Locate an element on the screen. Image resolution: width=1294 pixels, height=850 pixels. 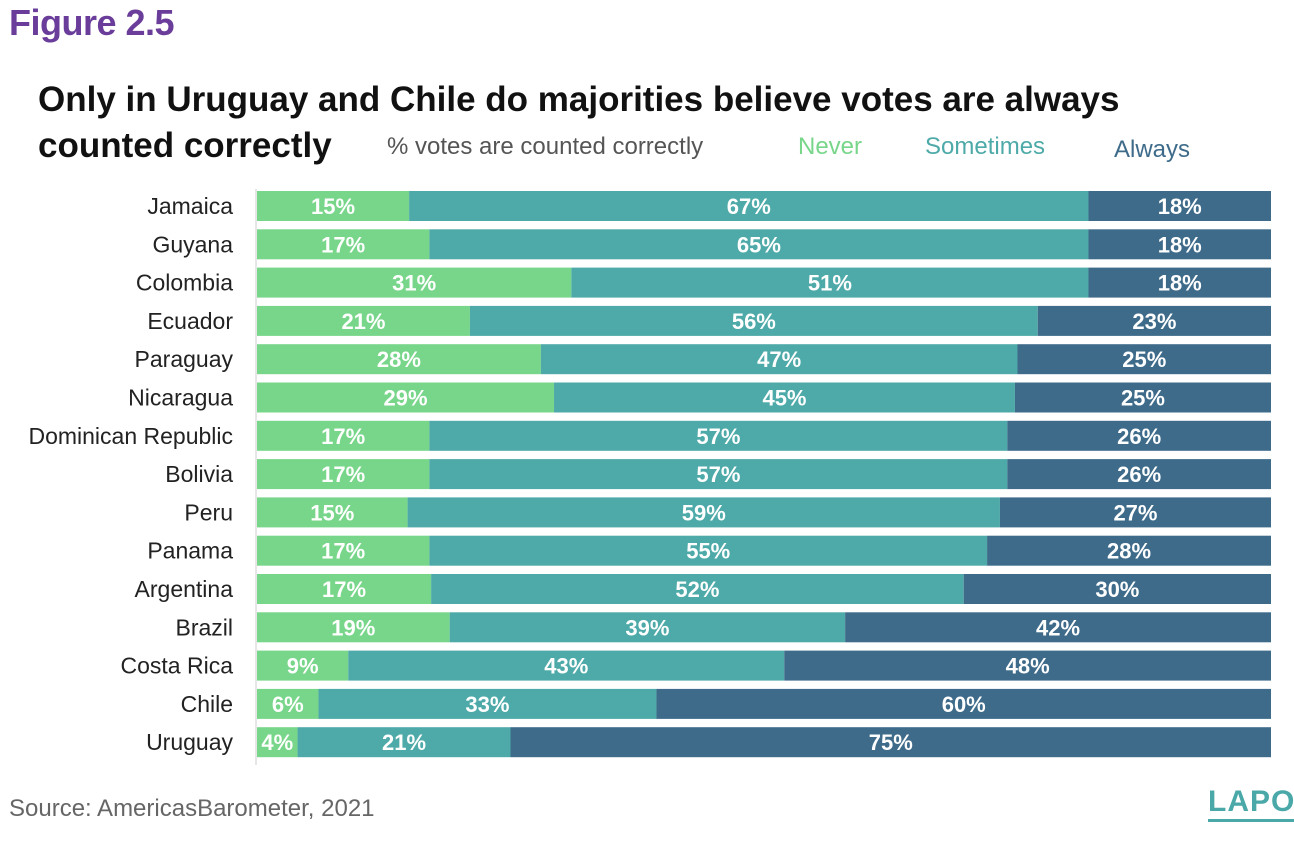
category-label: Dominican Republic is located at coordinates (130, 436).